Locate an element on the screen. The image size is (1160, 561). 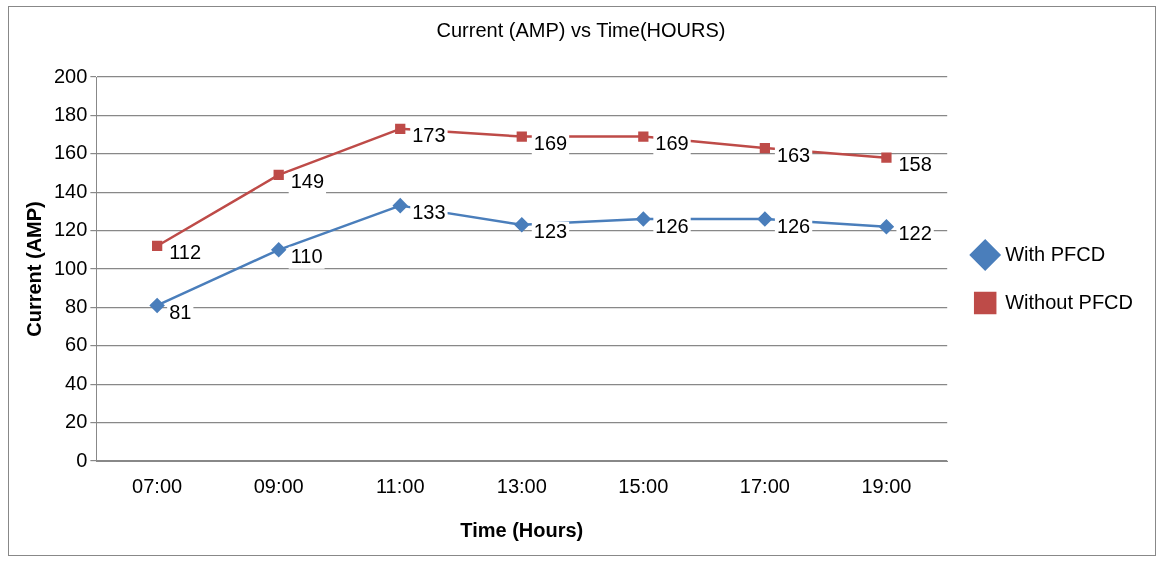
y-tick-label: 20 is located at coordinates (76, 421).